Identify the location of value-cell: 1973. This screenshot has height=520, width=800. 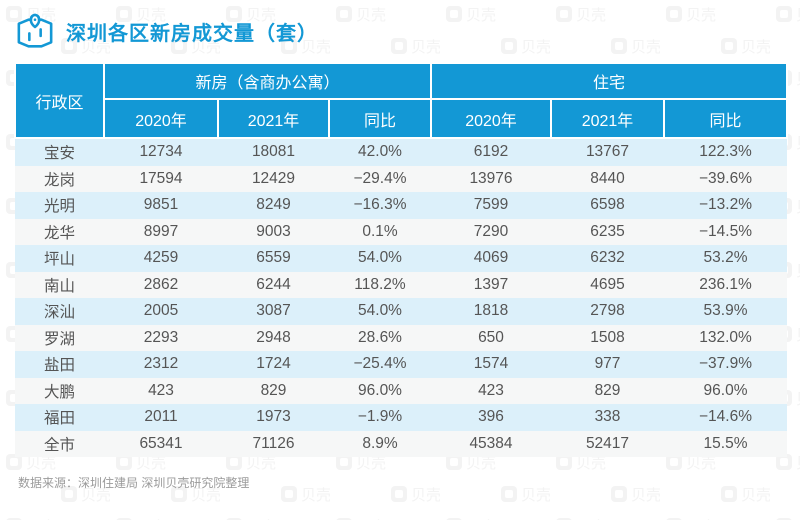
(273, 417).